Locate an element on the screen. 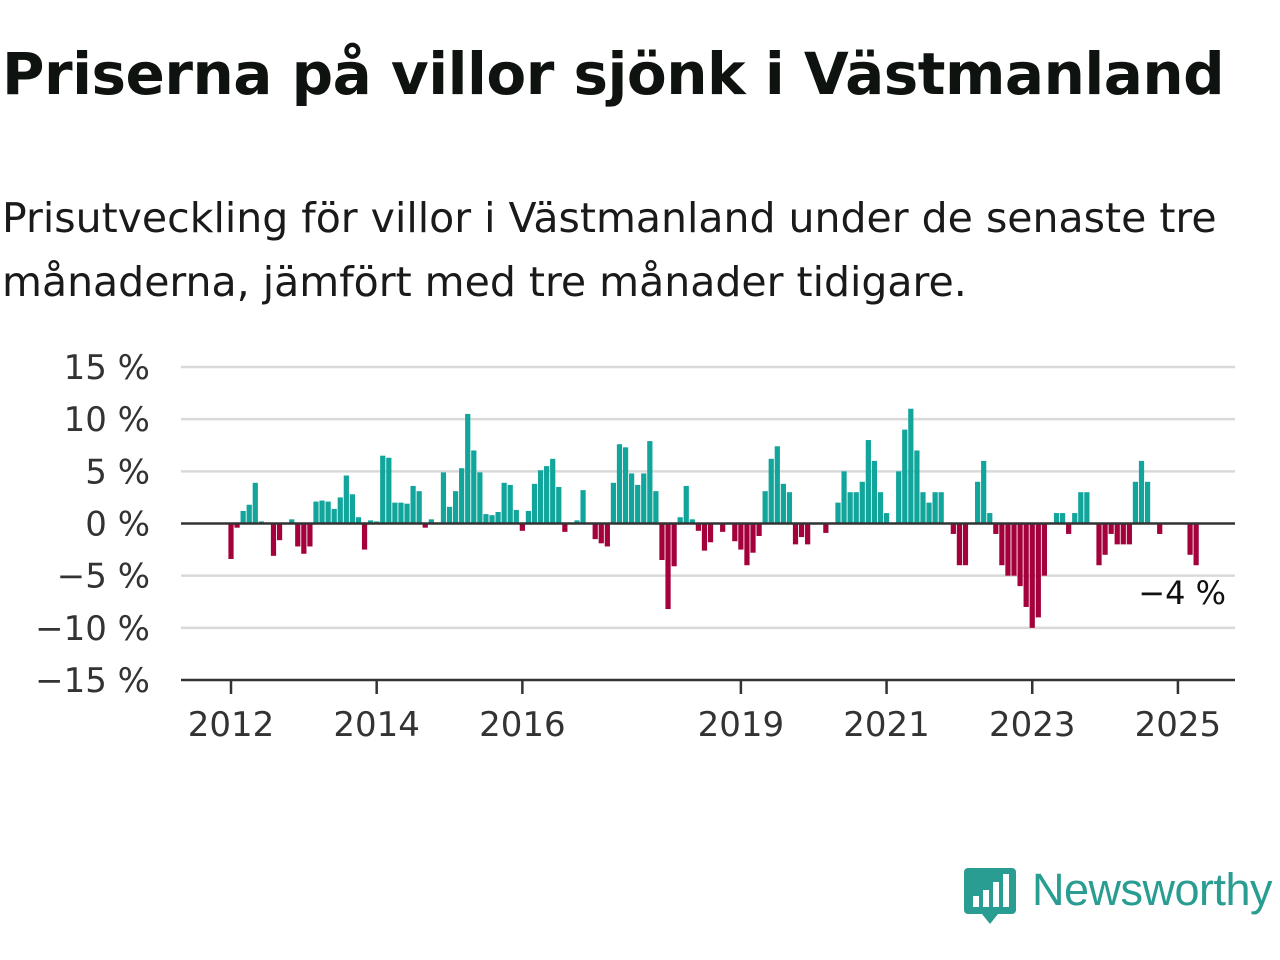 This screenshot has height=960, width=1280. newsworthy-logo-icon is located at coordinates (990, 896).